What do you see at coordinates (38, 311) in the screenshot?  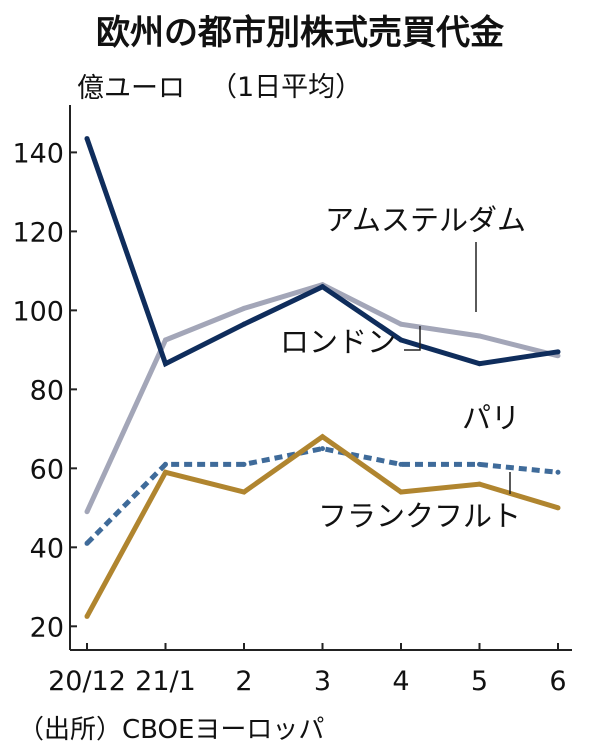 I see `y-tick-label: 100` at bounding box center [38, 311].